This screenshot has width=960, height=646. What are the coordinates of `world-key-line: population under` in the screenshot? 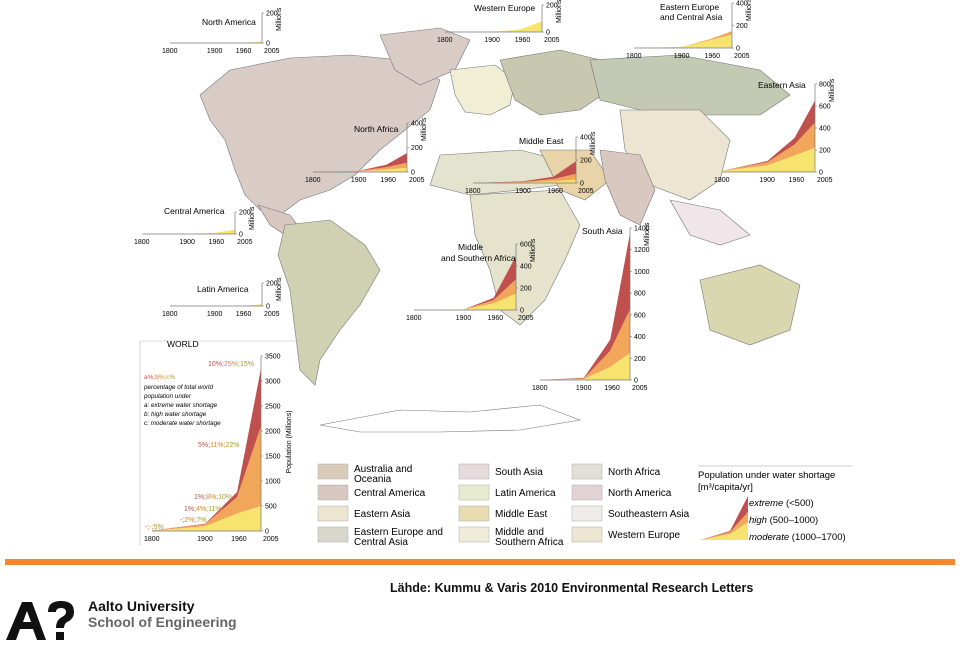 It's located at (167, 396).